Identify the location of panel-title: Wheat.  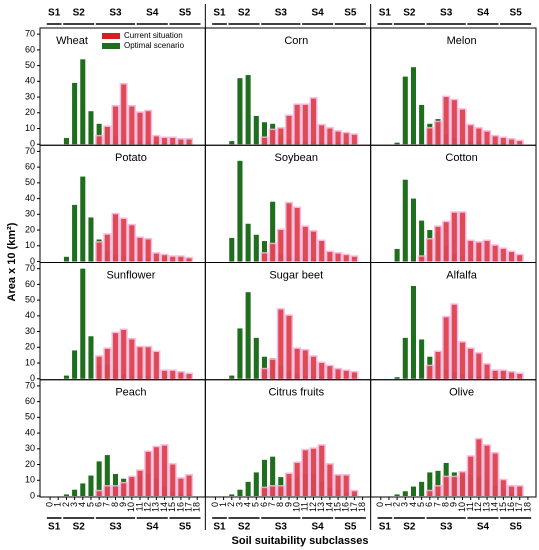
(72, 41).